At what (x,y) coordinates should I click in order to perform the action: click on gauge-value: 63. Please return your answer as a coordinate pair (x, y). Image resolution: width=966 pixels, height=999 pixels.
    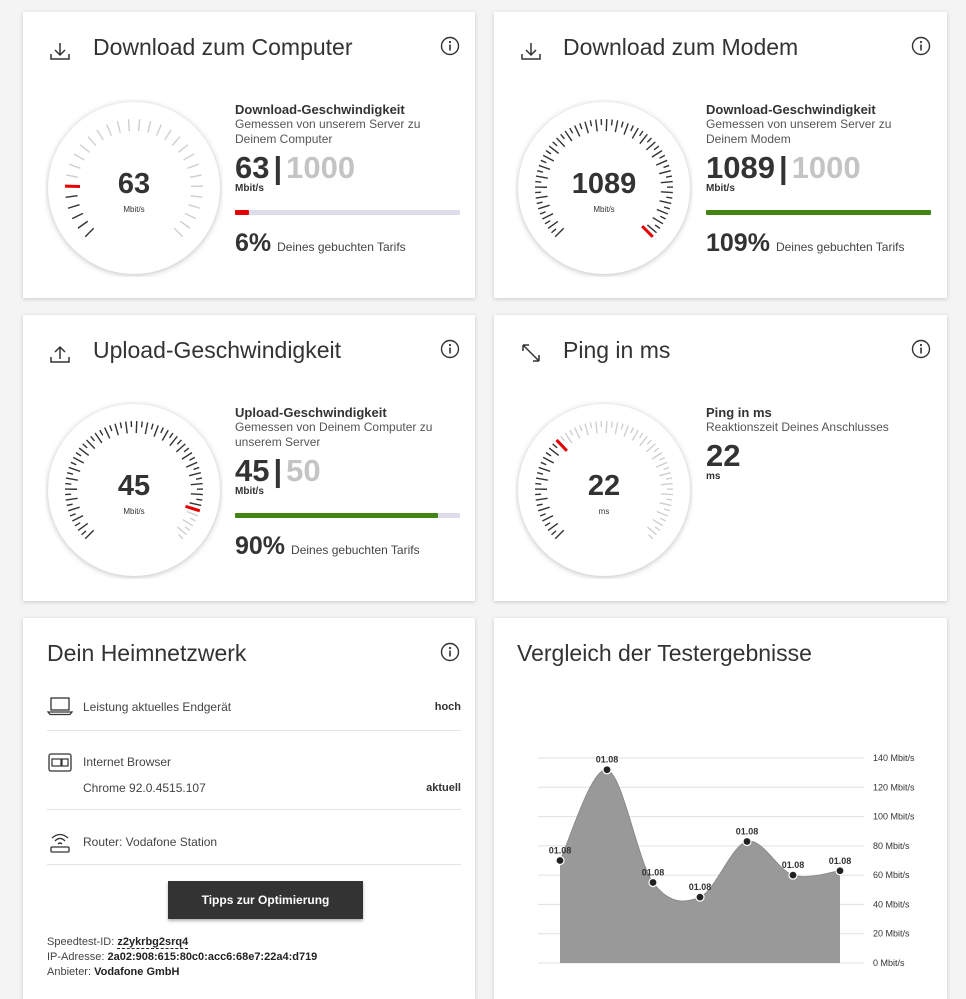
    Looking at the image, I should click on (134, 184).